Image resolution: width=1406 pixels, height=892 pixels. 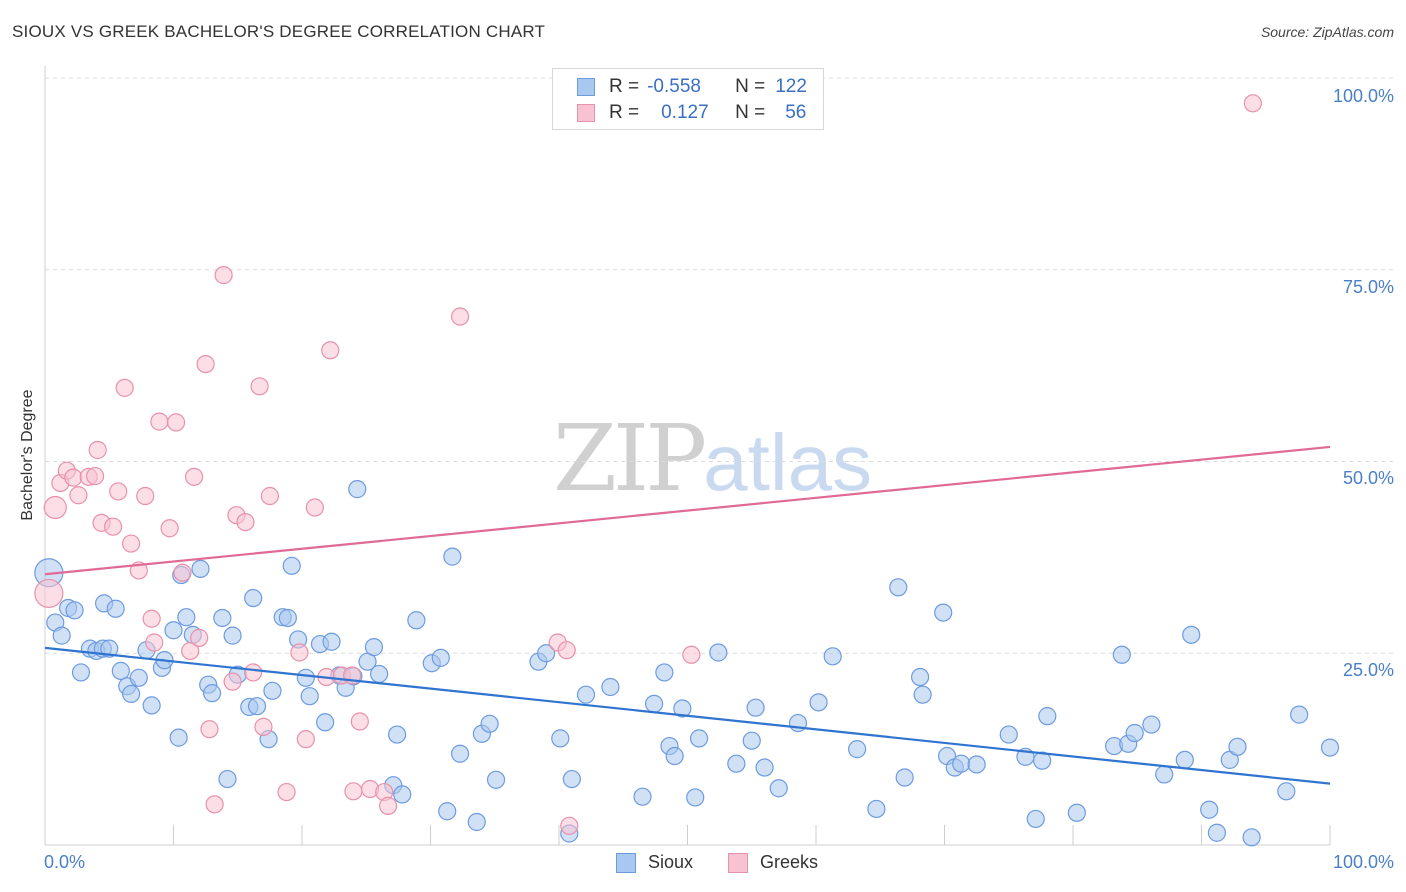 I want to click on sioux-trend-line, so click(x=687, y=715).